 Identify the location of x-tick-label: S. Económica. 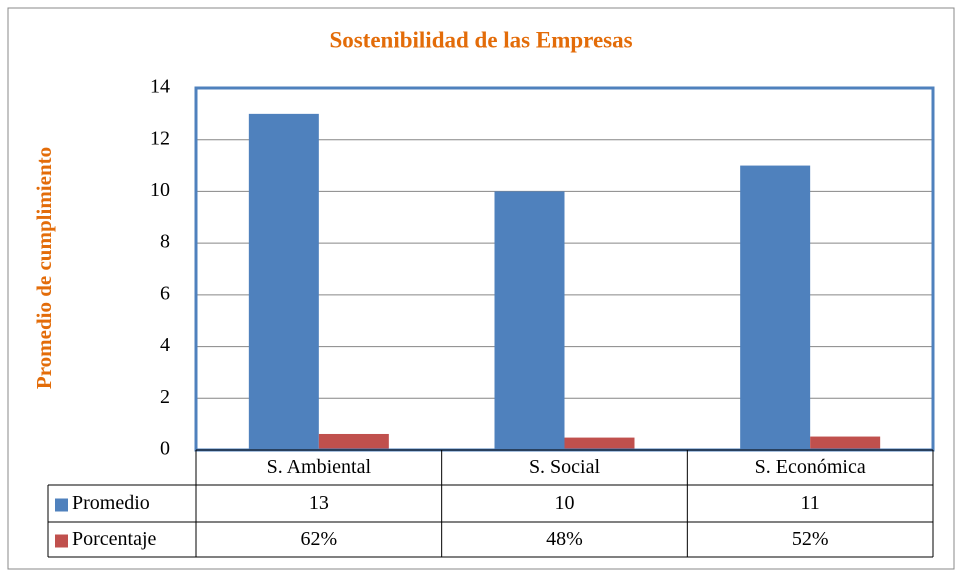
(810, 467).